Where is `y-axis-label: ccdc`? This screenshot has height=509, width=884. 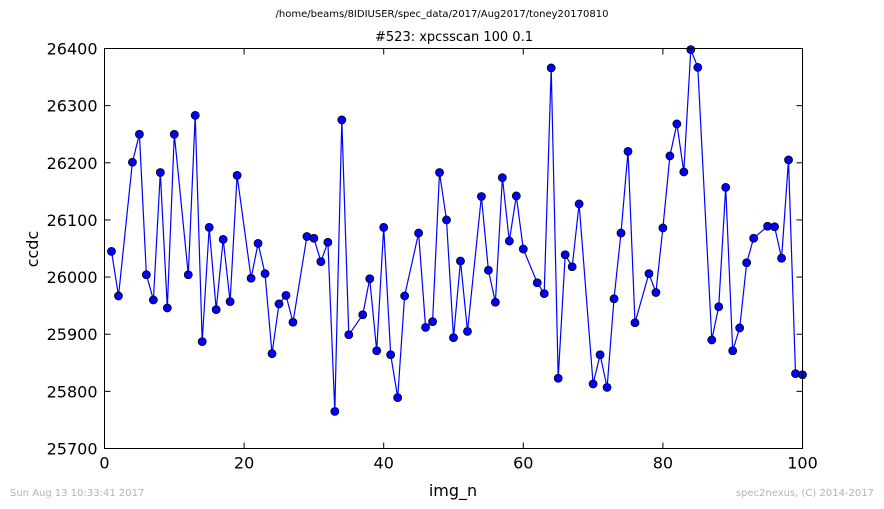
y-axis-label: ccdc is located at coordinates (32, 249).